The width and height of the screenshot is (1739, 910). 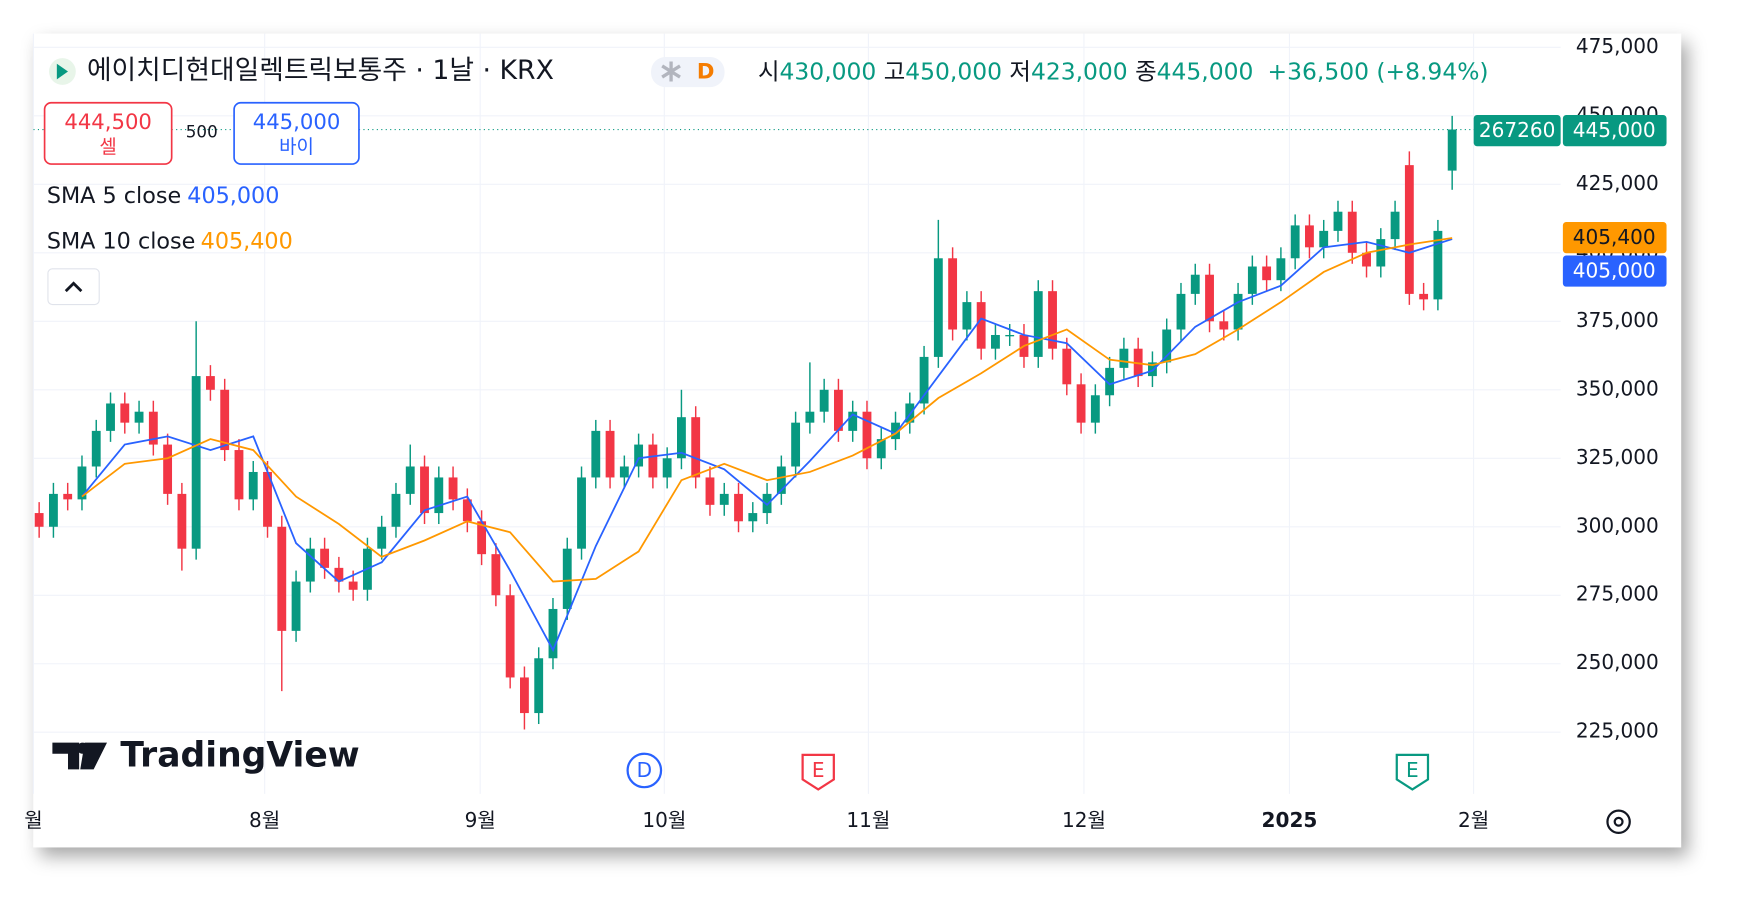 I want to click on x-tick-label: 10월, so click(x=664, y=820).